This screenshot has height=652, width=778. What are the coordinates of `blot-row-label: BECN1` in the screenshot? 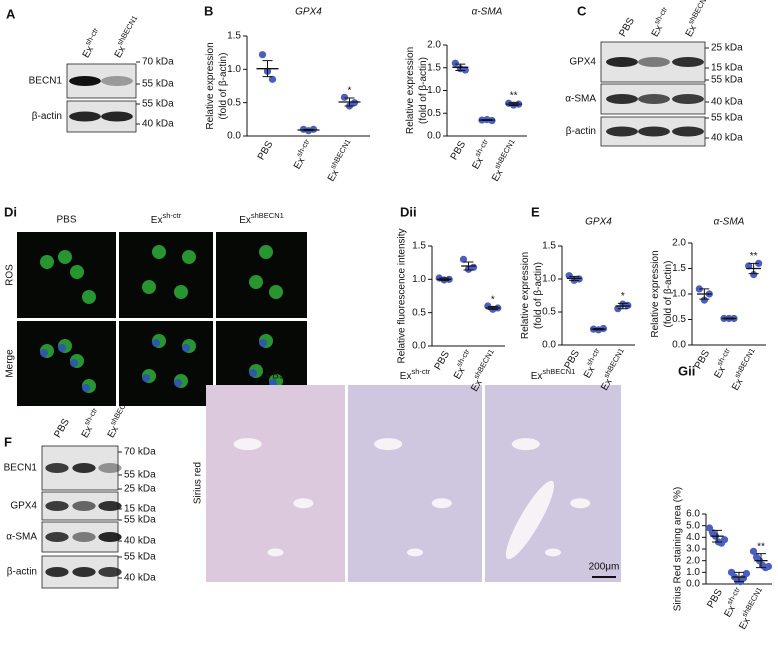 It's located at (46, 81).